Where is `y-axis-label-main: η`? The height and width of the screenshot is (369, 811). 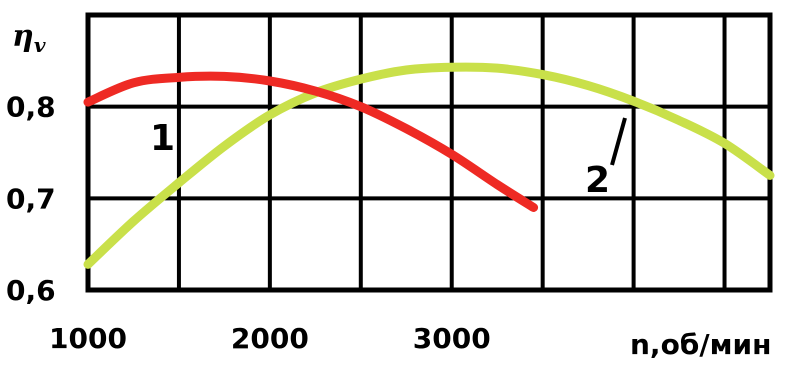
y-axis-label-main: η is located at coordinates (23, 36).